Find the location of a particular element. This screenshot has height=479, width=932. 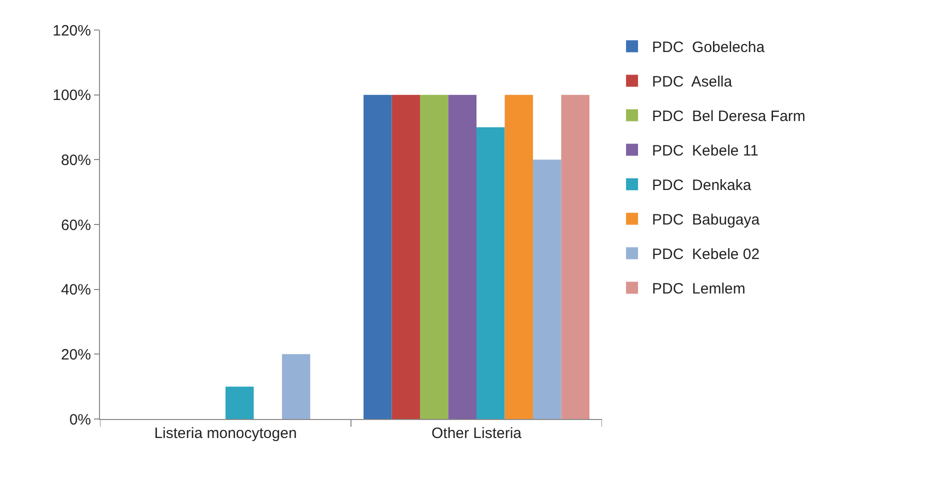

legend-label: PDC Asella is located at coordinates (692, 82).